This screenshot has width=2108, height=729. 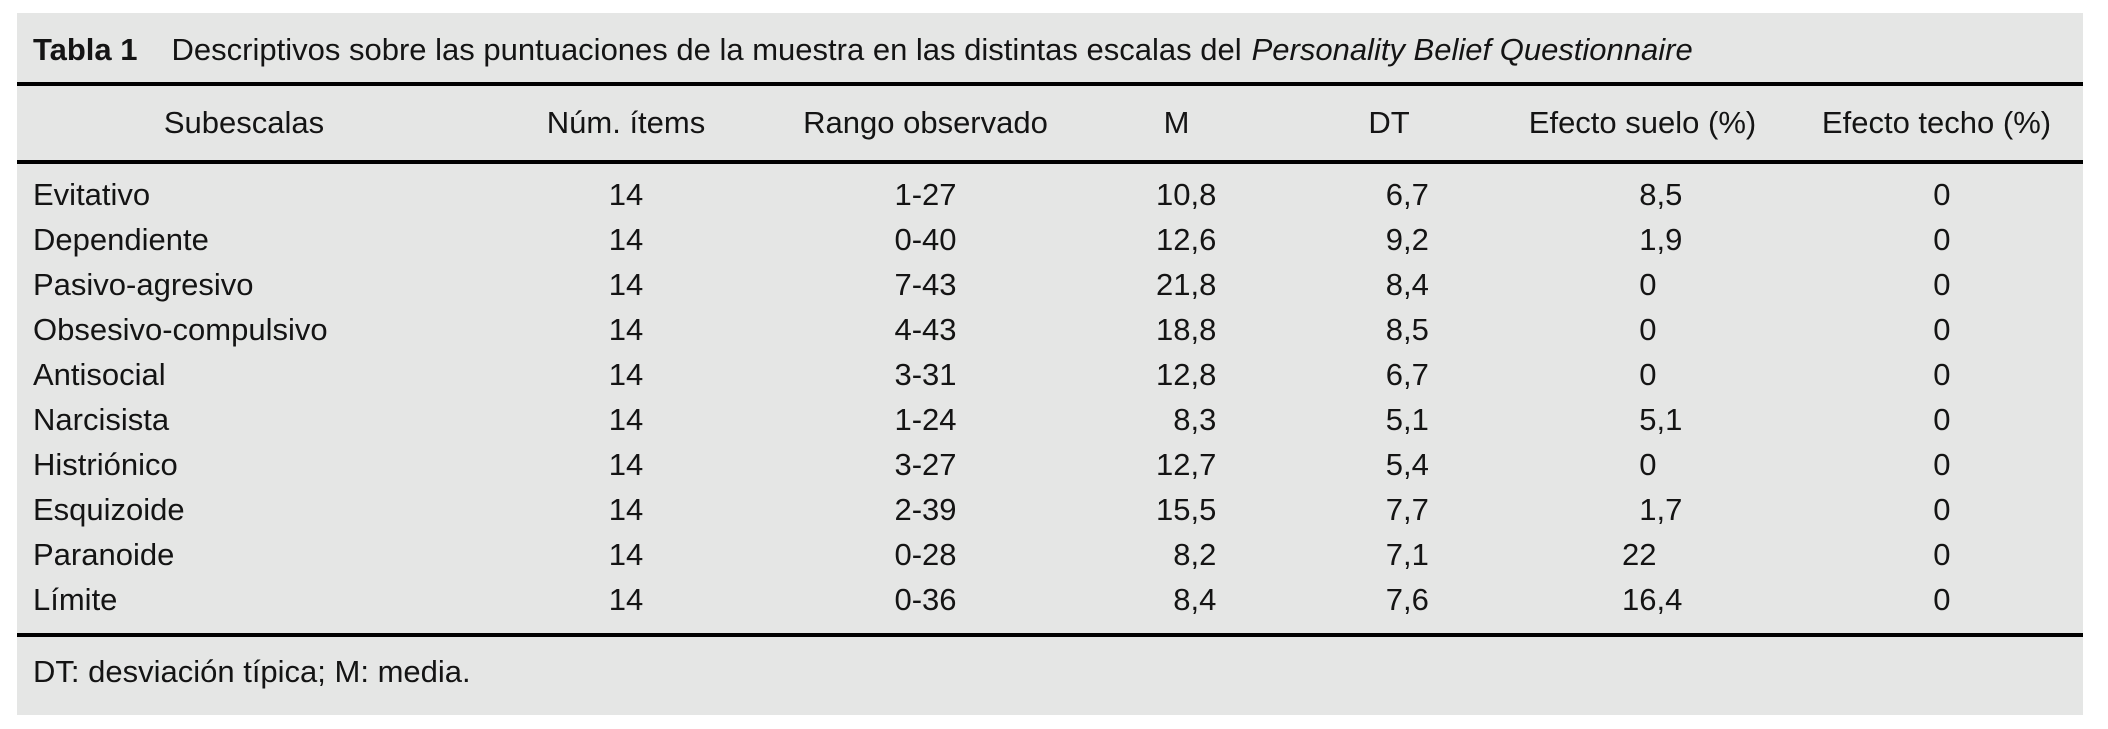 What do you see at coordinates (925, 464) in the screenshot?
I see `cell-rango: 3-27` at bounding box center [925, 464].